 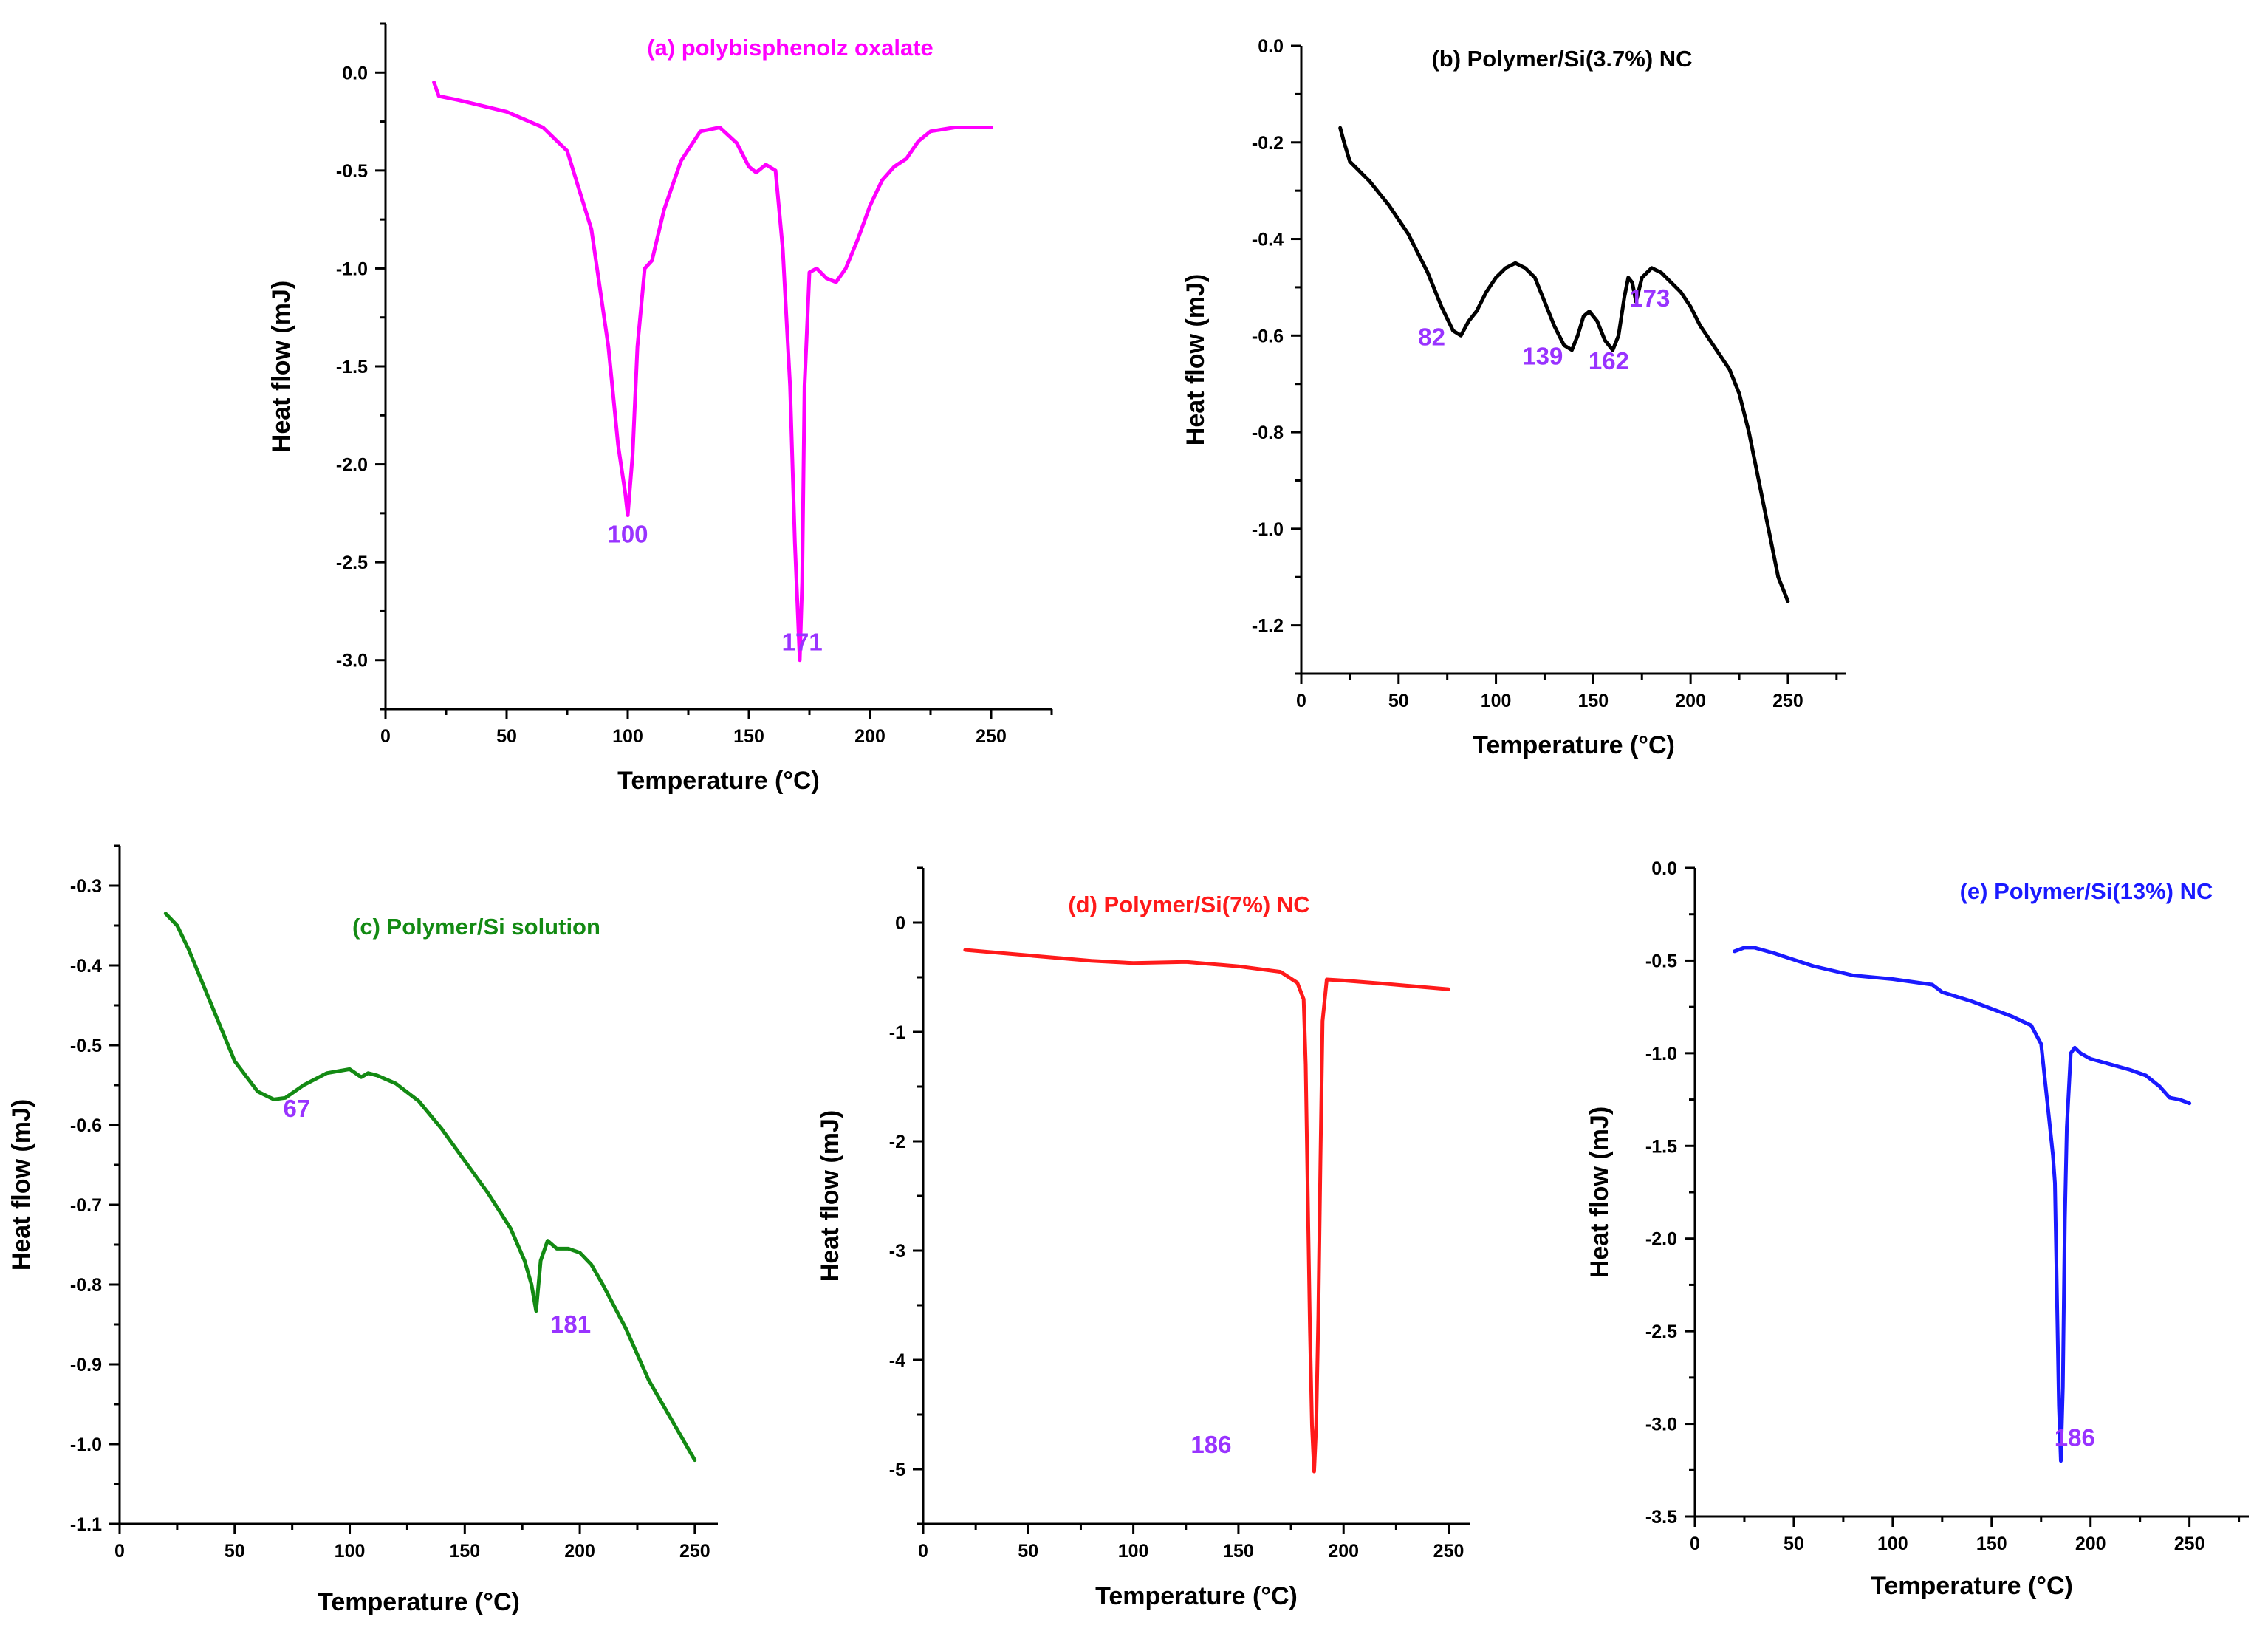 What do you see at coordinates (86, 1365) in the screenshot?
I see `y-tick-label: -0.9` at bounding box center [86, 1365].